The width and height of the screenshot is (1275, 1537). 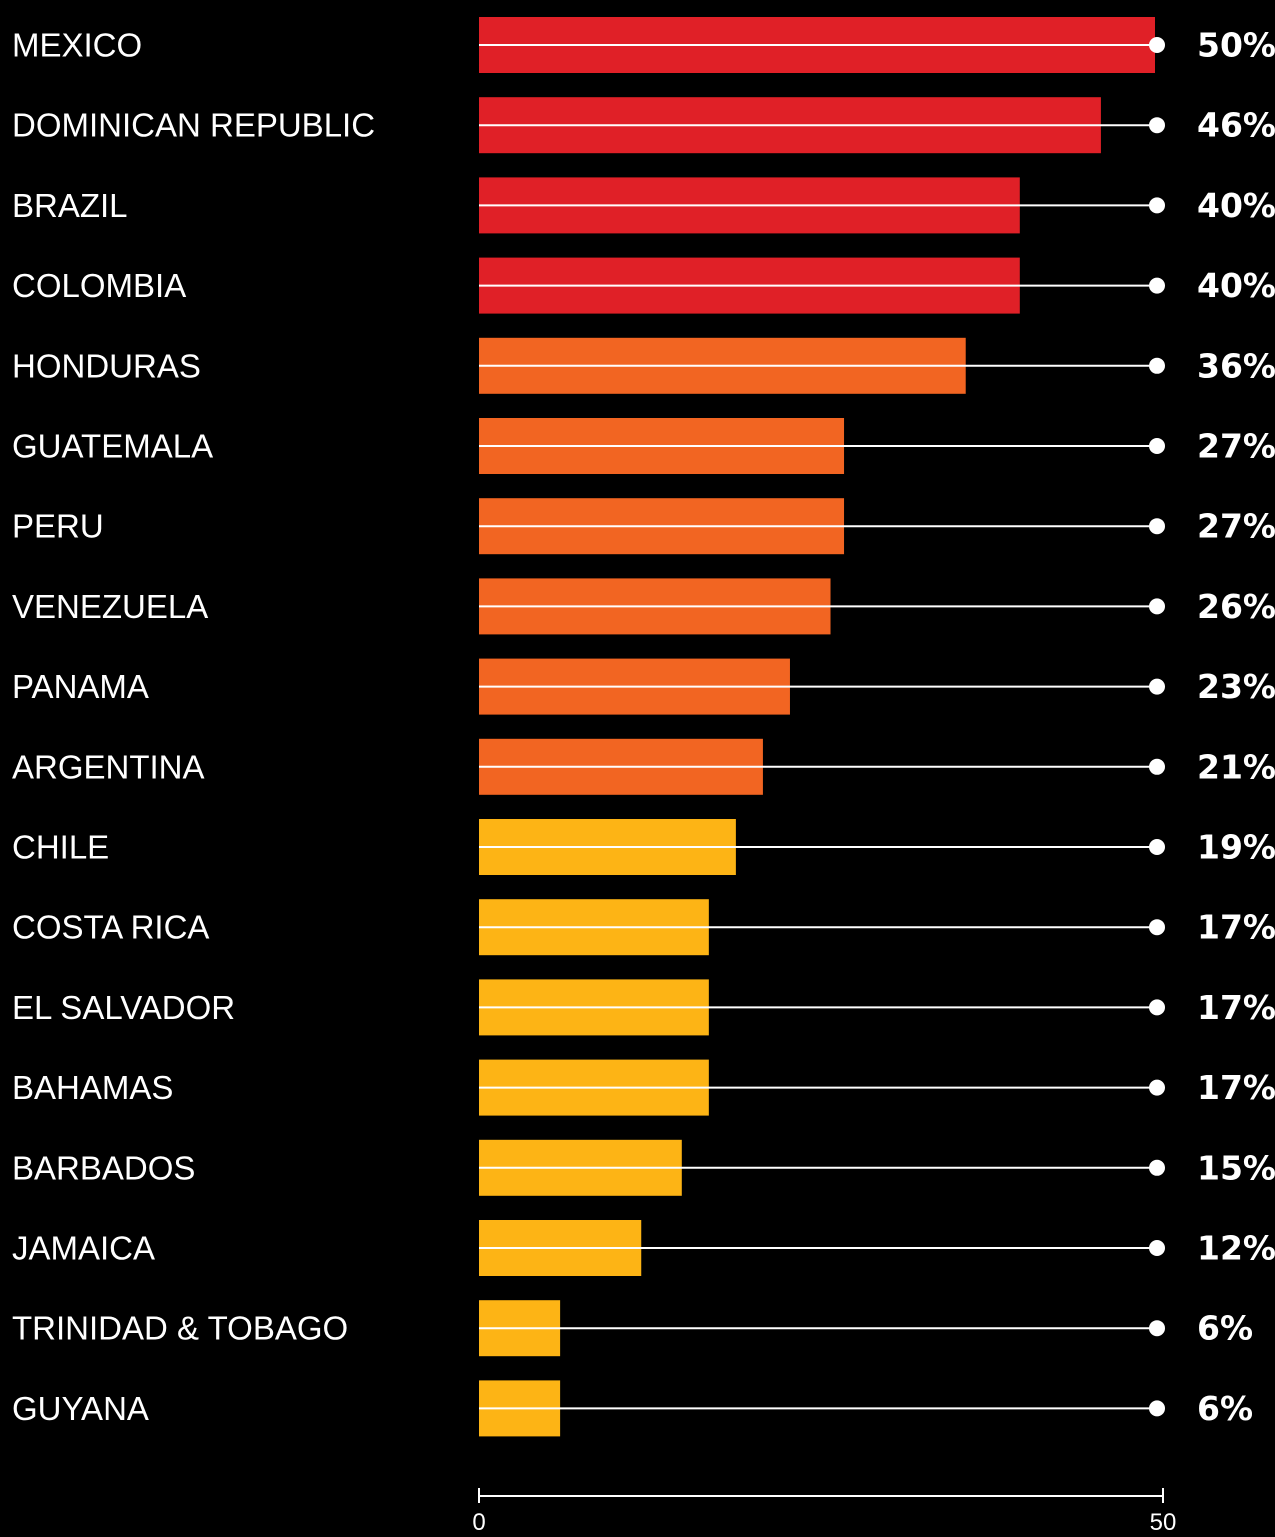 I want to click on category-label: BRAZIL, so click(x=70, y=205).